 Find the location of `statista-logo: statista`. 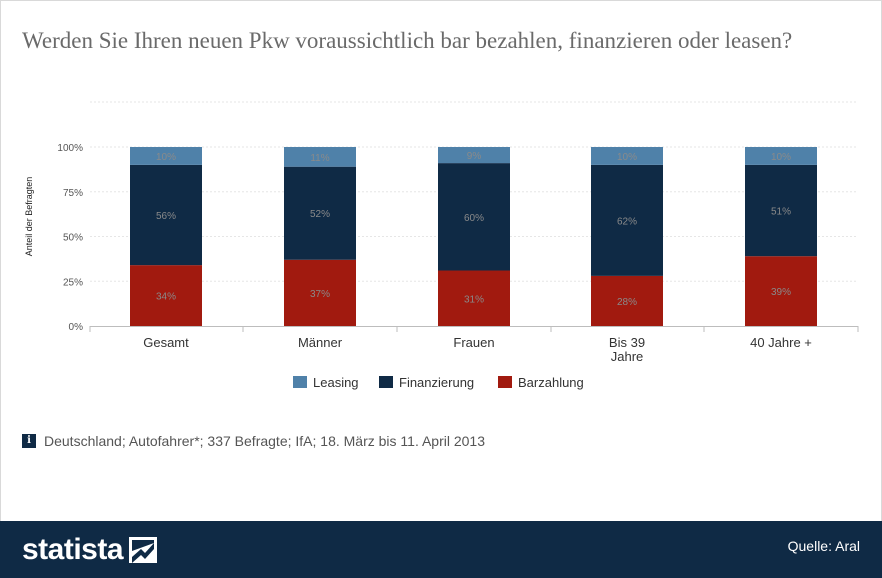

statista-logo: statista is located at coordinates (90, 550).